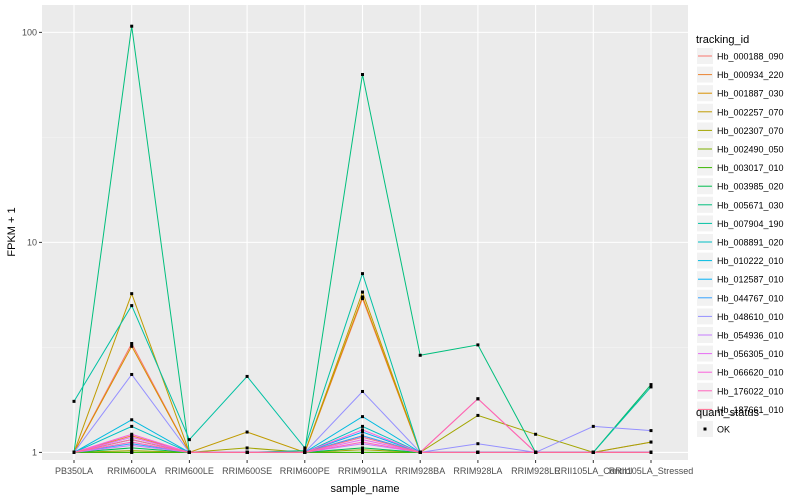 The width and height of the screenshot is (800, 500). I want to click on legend-item: Hb_044767_010, so click(740, 297).